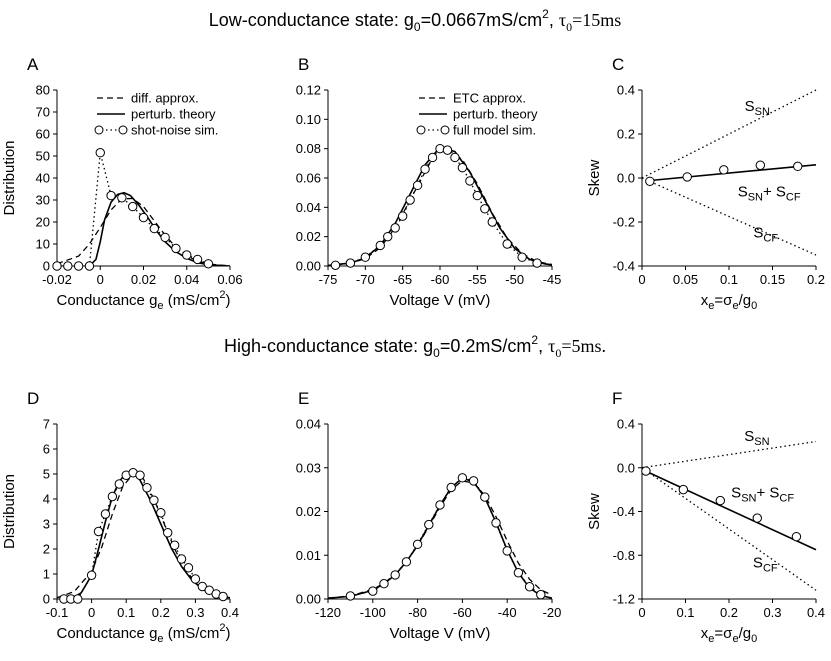  Describe the element at coordinates (46, 474) in the screenshot. I see `y-tick-label: 5` at that location.